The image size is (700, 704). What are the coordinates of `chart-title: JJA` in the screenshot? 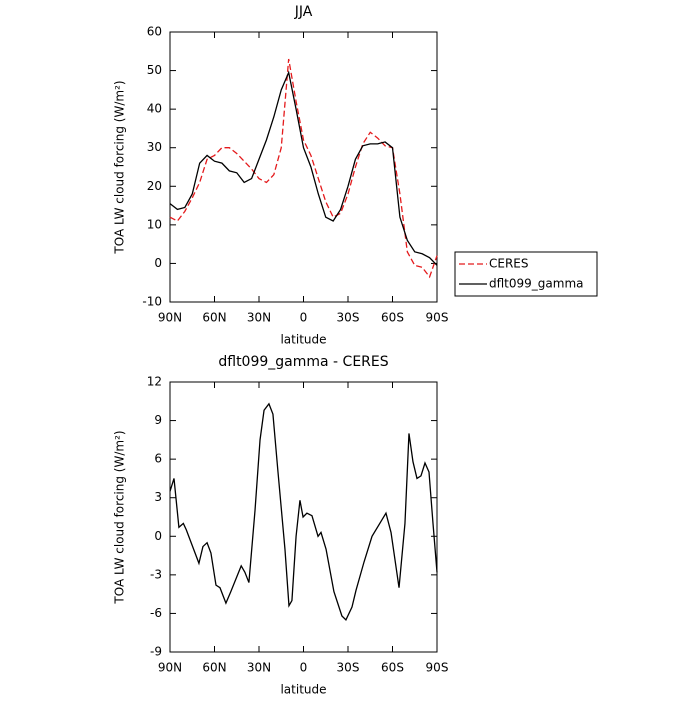 It's located at (303, 12).